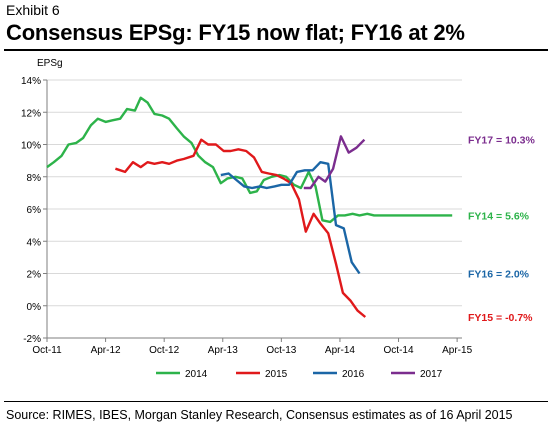  Describe the element at coordinates (501, 141) in the screenshot. I see `series-end-label-2017: FY17 = 10.3%` at that location.